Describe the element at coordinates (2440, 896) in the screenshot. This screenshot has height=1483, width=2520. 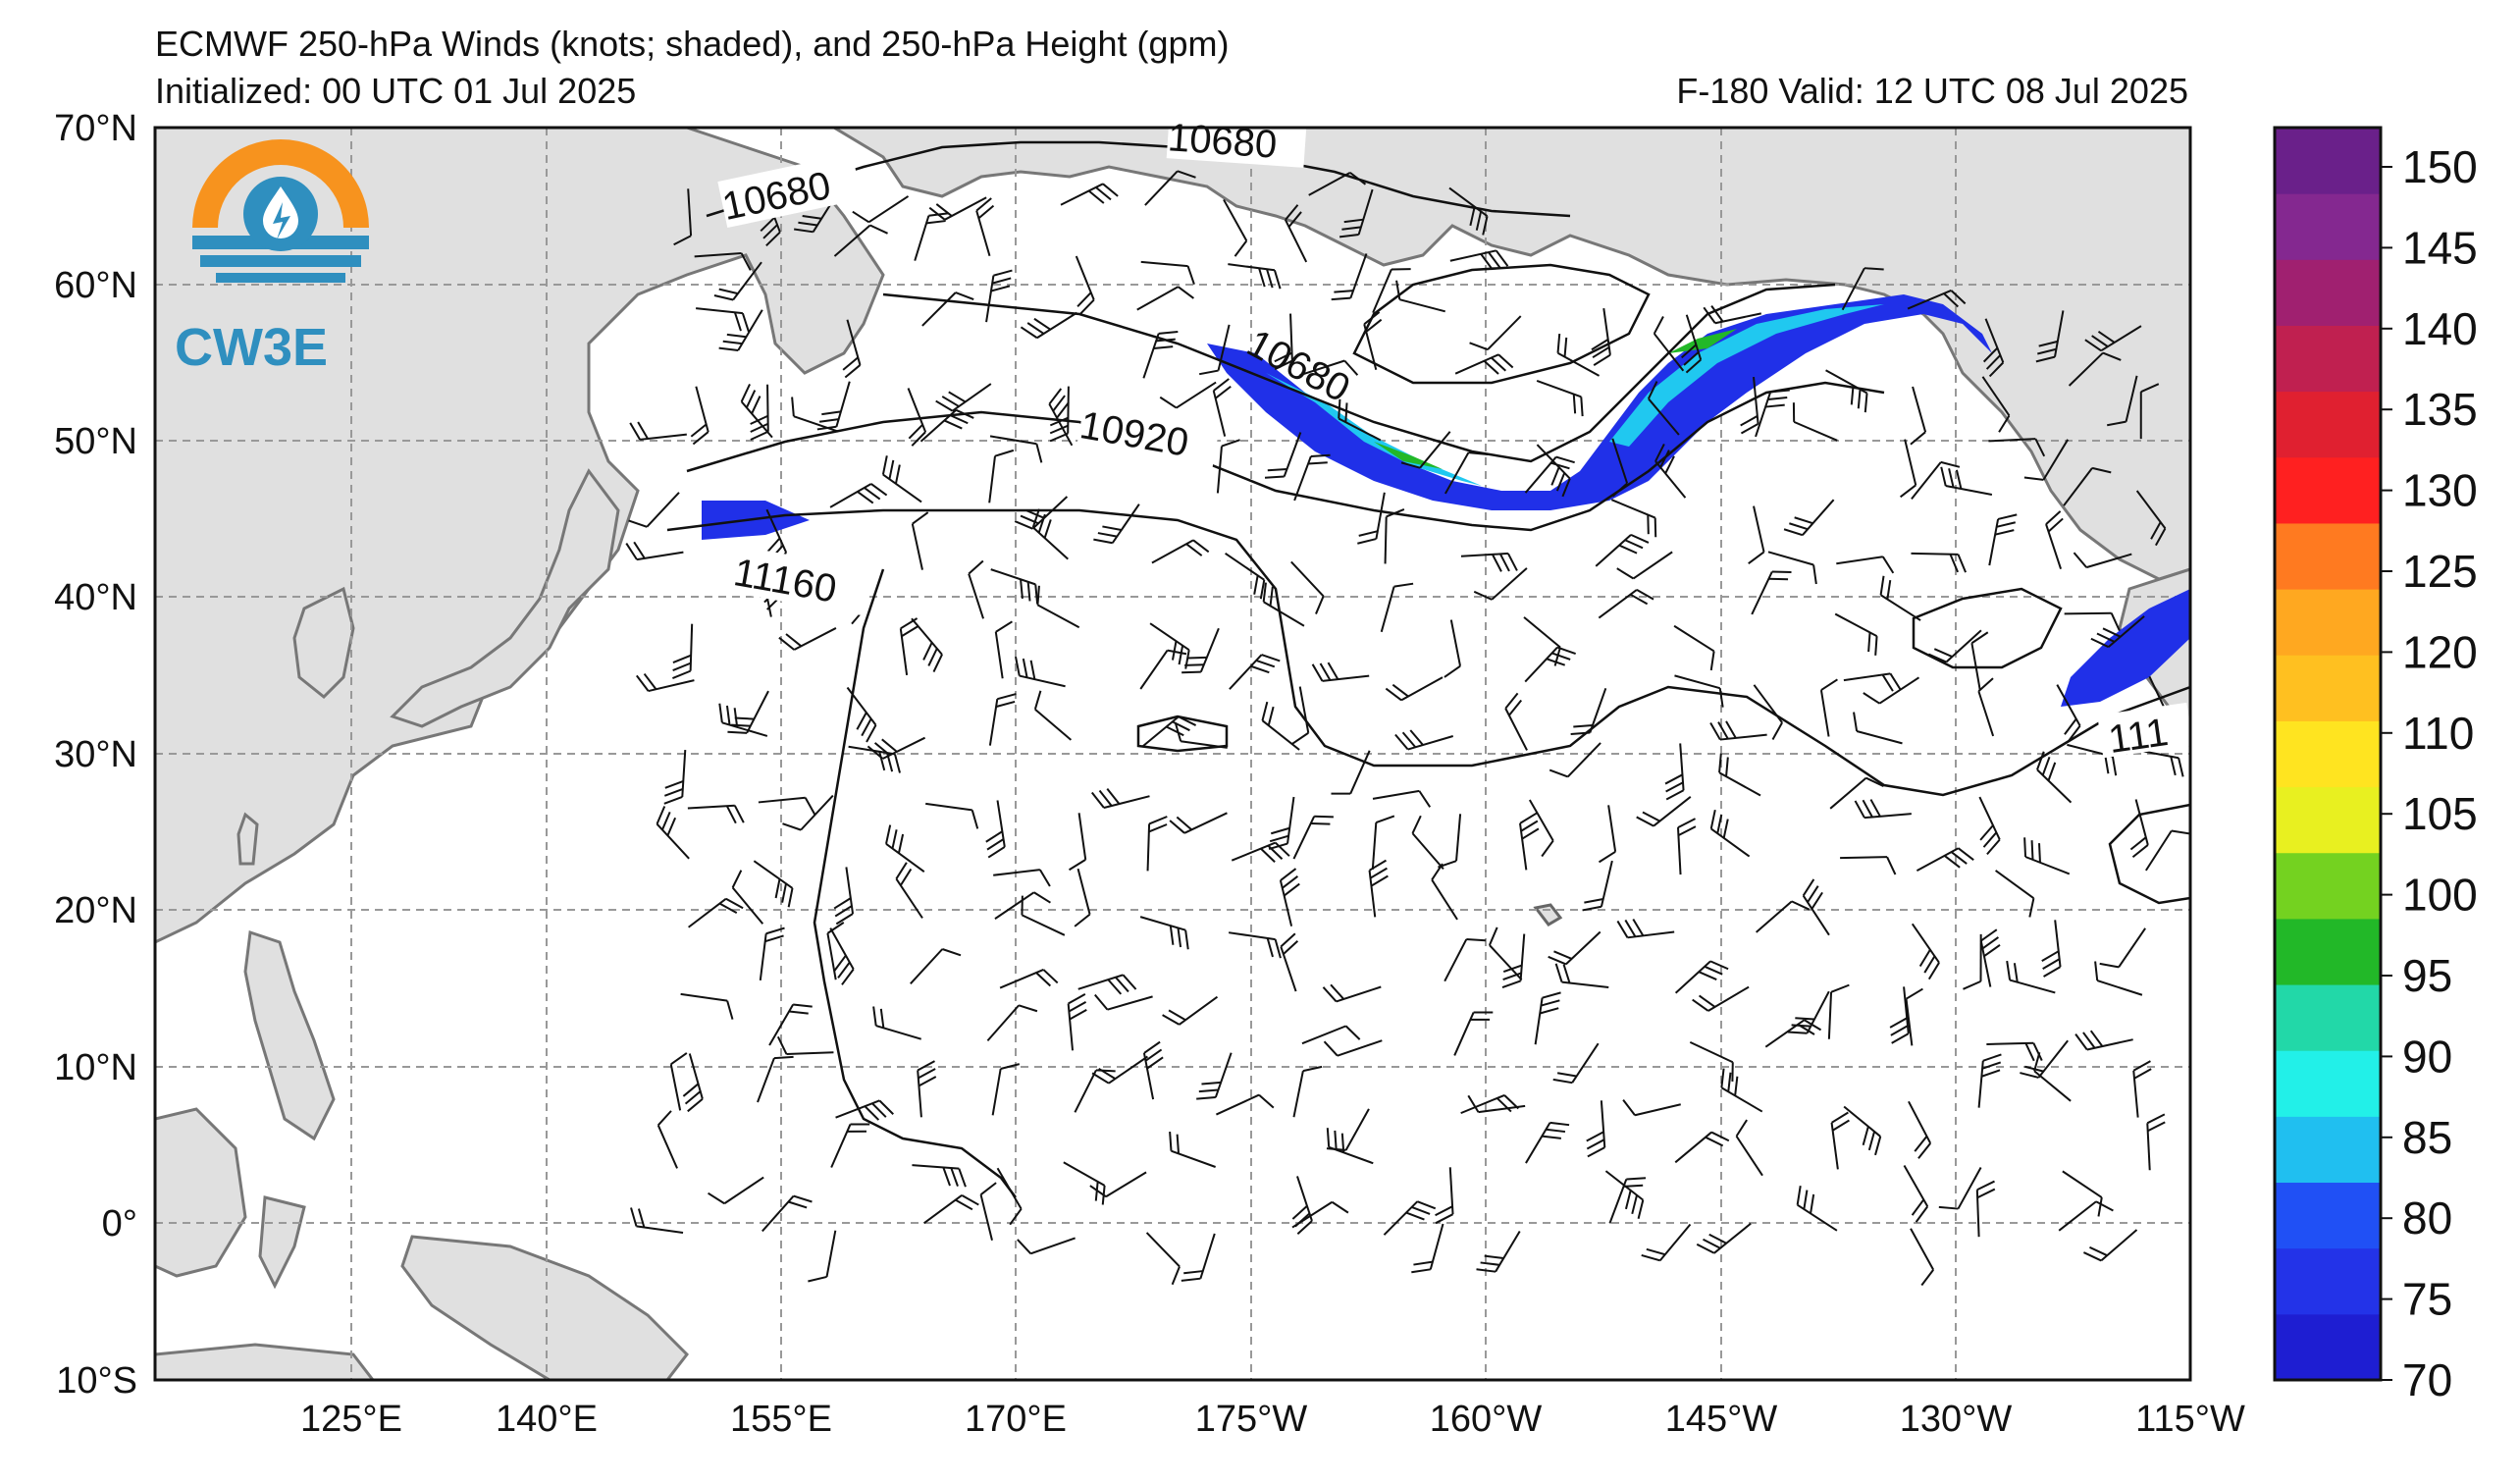
I see `colorbar-tick-label: 100` at that location.